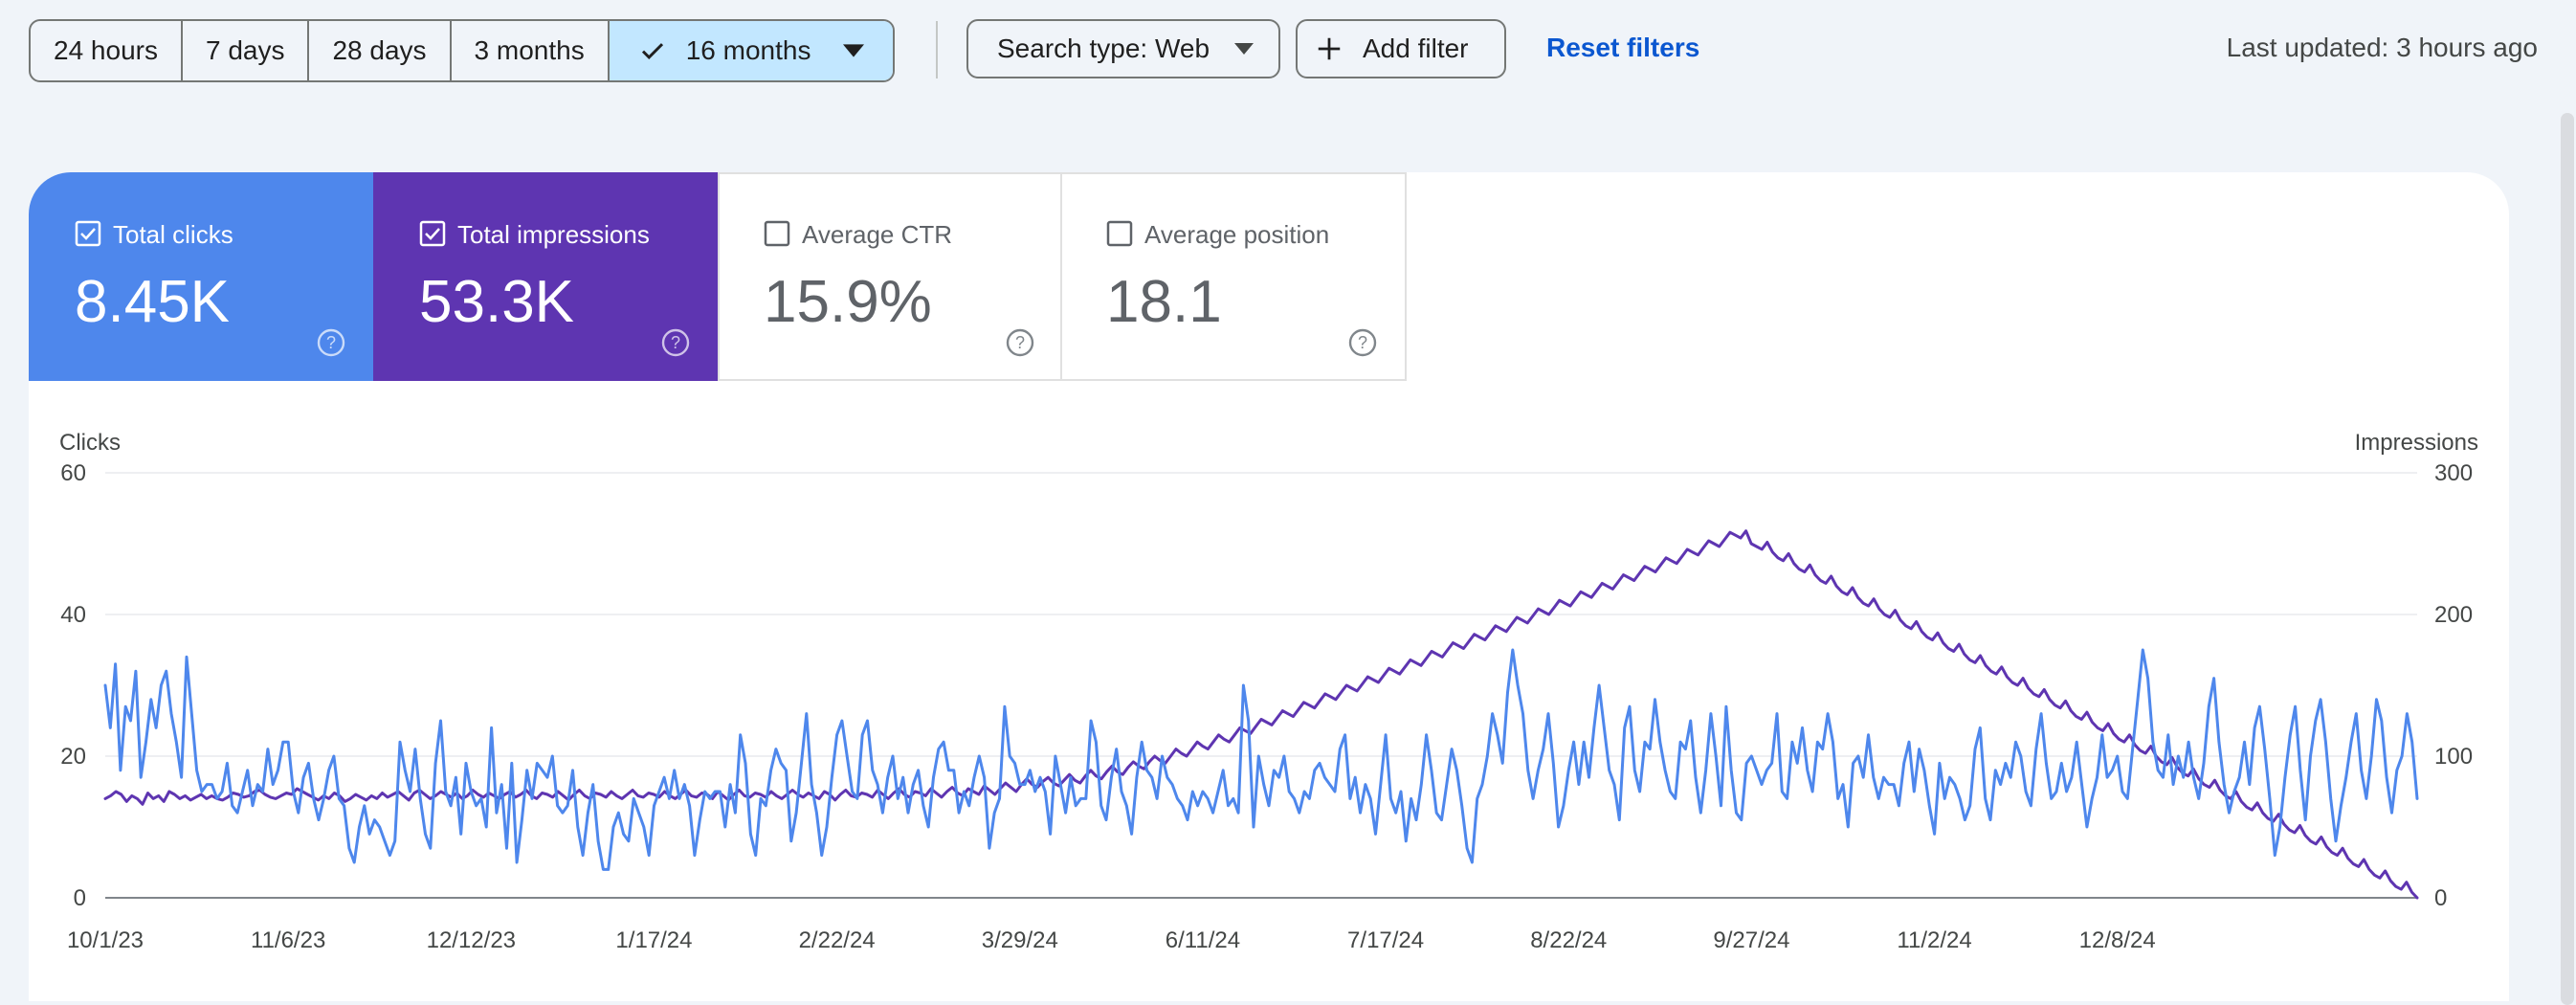 Image resolution: width=2576 pixels, height=1005 pixels. I want to click on range-7-days: 7 days, so click(246, 50).